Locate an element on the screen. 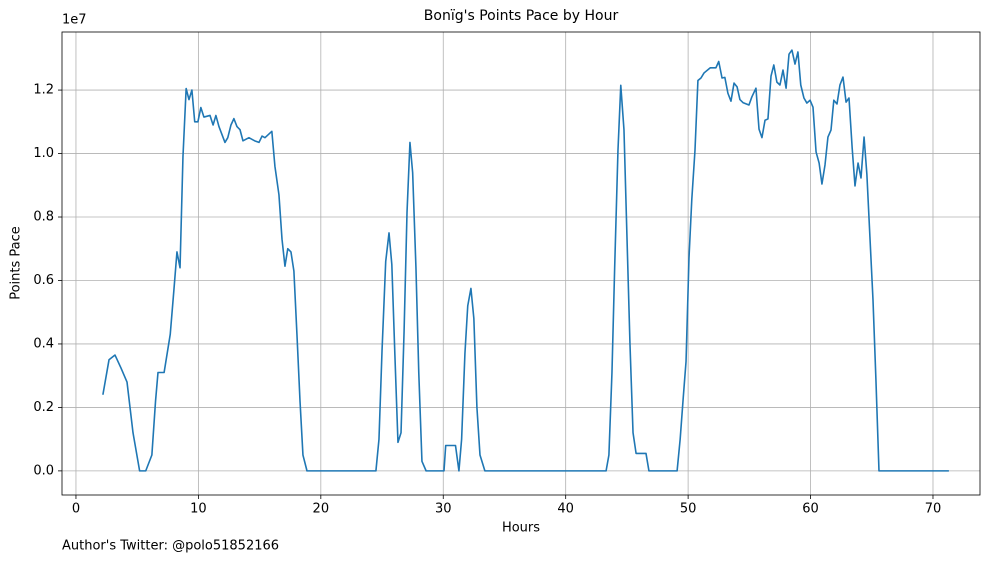  x-tick-label: 0 is located at coordinates (76, 509).